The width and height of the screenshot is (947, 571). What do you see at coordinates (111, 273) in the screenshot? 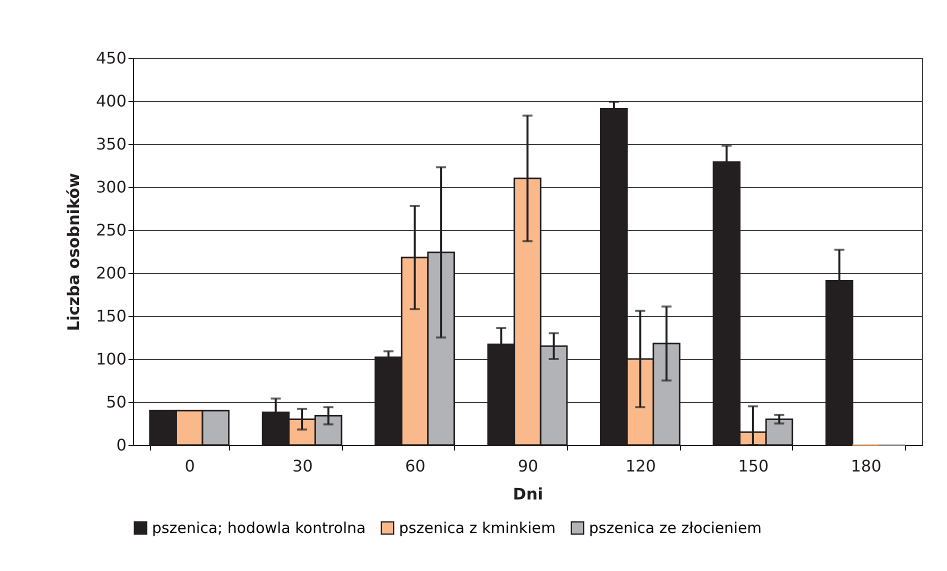
I see `y-tick-label: 200` at bounding box center [111, 273].